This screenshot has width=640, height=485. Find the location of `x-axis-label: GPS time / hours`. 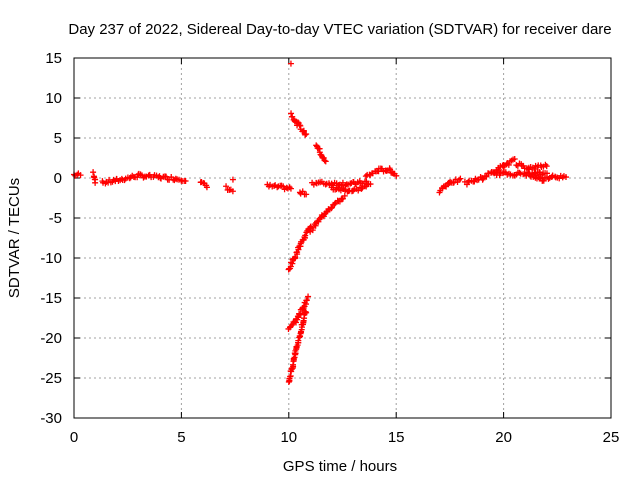

x-axis-label: GPS time / hours is located at coordinates (340, 466).